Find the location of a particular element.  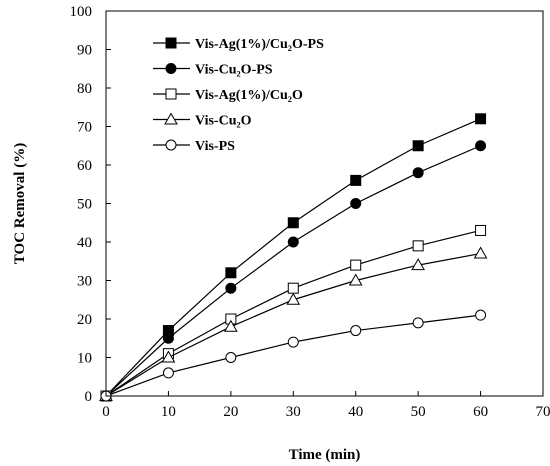

x-tick-label: 20 is located at coordinates (230, 412).